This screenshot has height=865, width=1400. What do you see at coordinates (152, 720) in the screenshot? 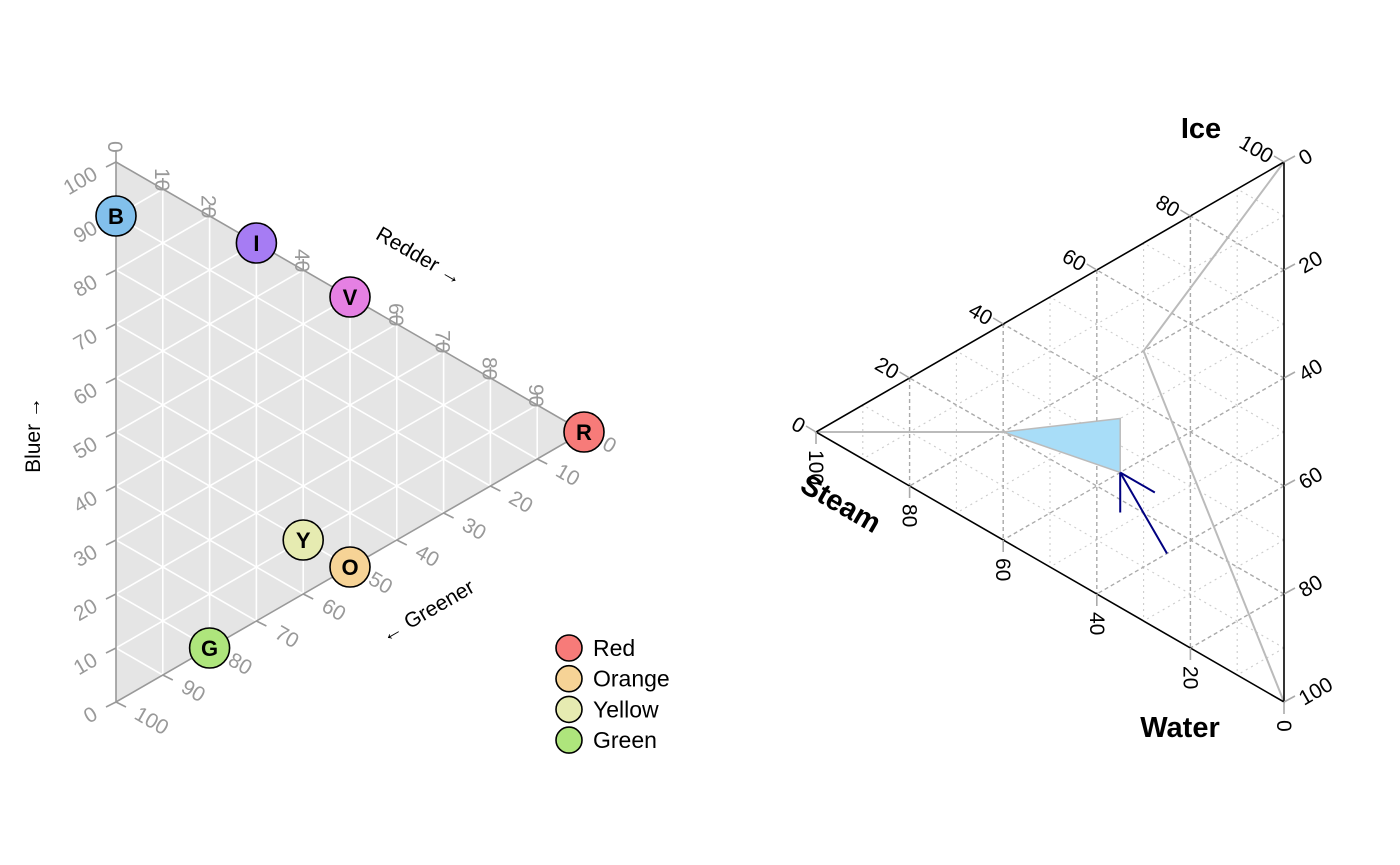
I see `tick-label-green: 100` at bounding box center [152, 720].